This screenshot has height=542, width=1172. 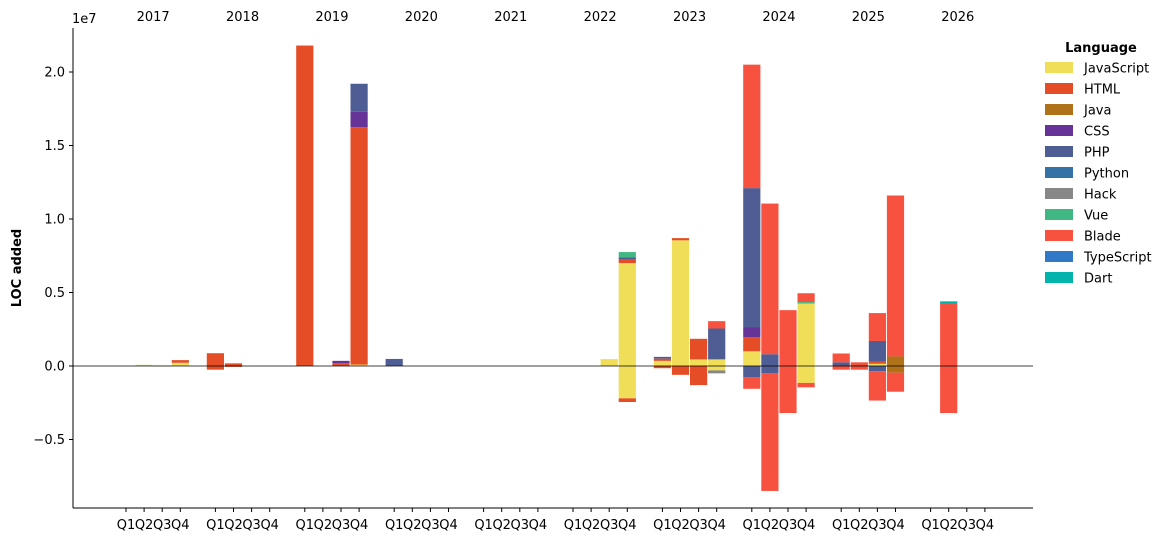 What do you see at coordinates (1101, 48) in the screenshot?
I see `legend-title: Language` at bounding box center [1101, 48].